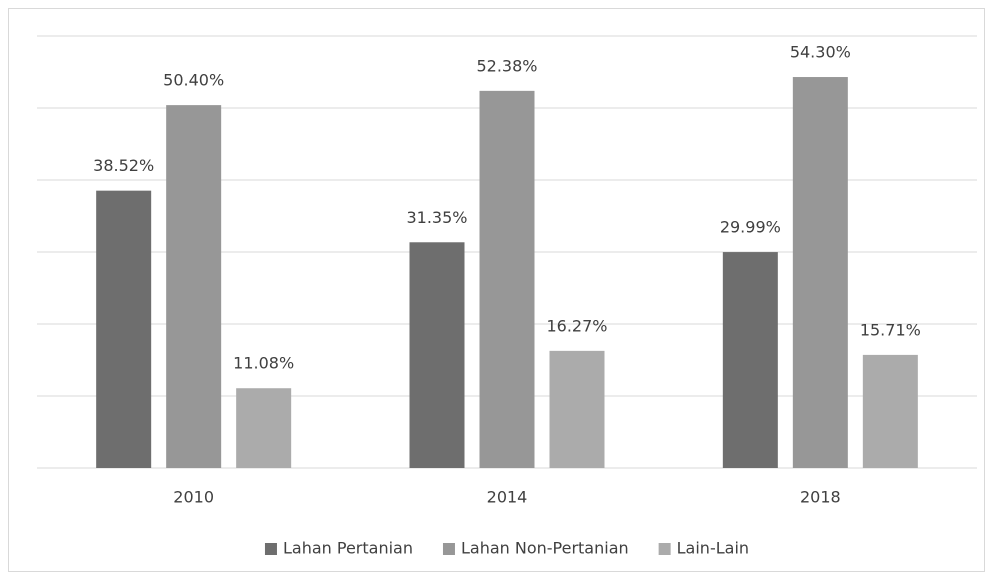  Describe the element at coordinates (750, 227) in the screenshot. I see `data-label: 29.99%` at that location.